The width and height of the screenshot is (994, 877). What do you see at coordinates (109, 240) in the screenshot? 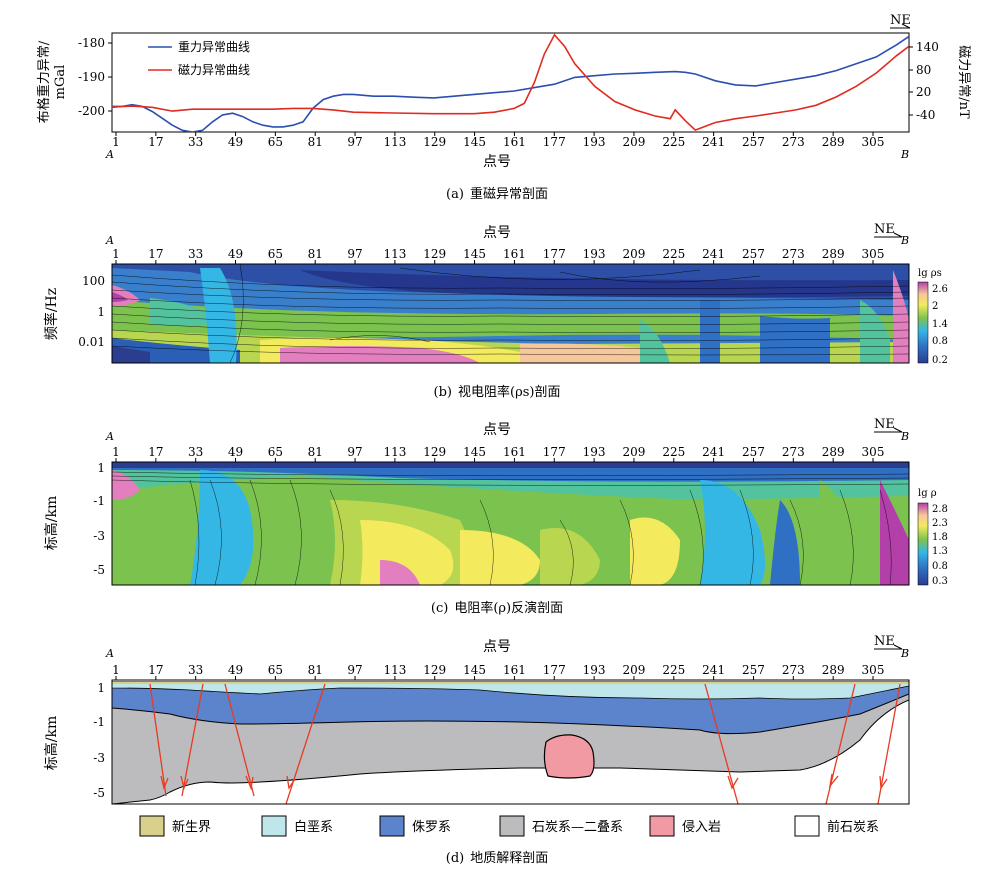
I see `panel-b-start-label: A` at bounding box center [109, 240].